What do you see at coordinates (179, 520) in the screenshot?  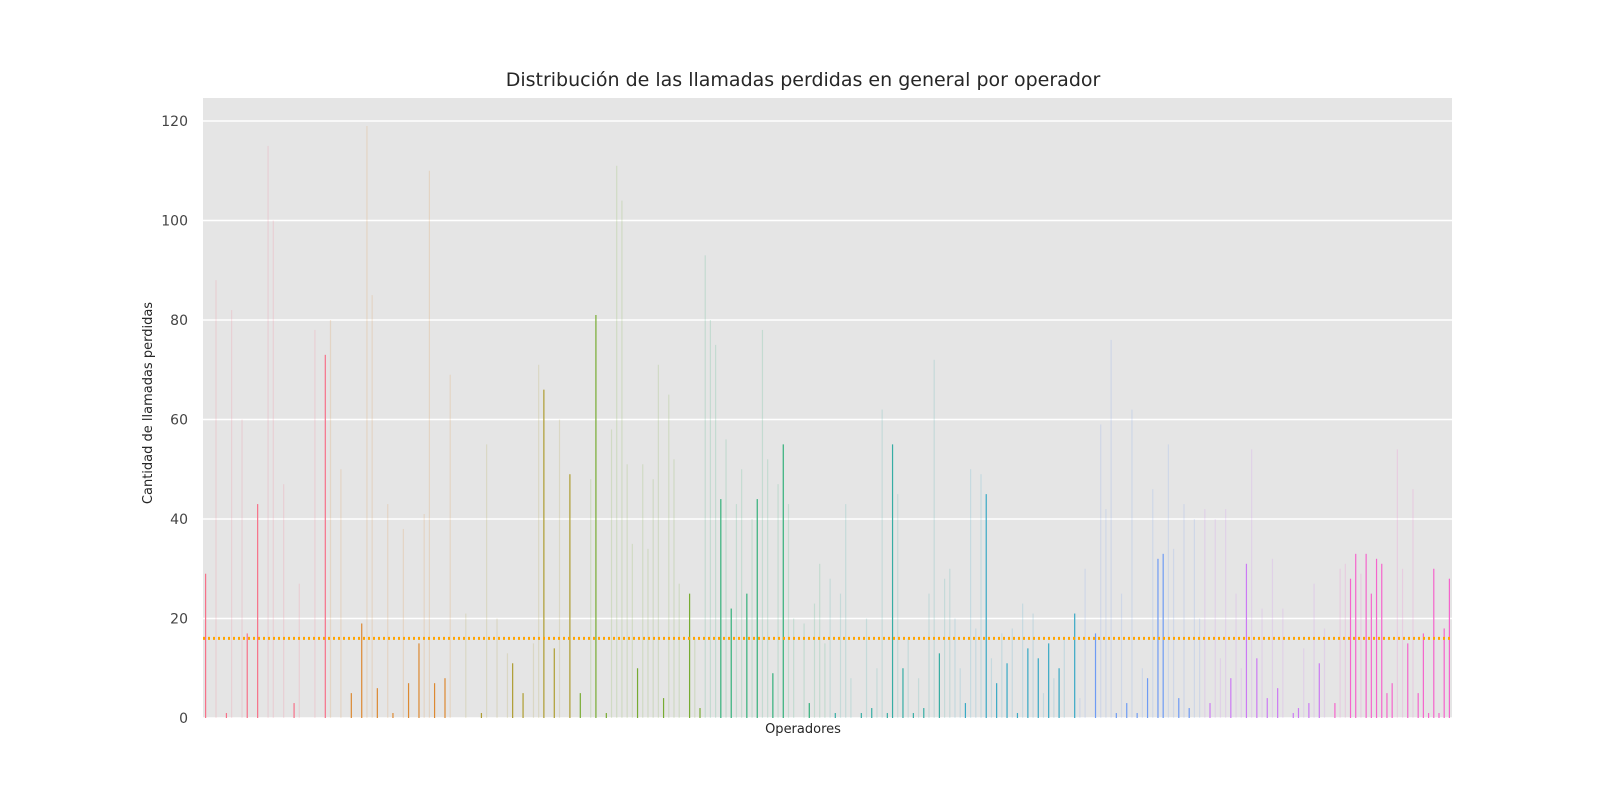 I see `y-tick-label: 40` at bounding box center [179, 520].